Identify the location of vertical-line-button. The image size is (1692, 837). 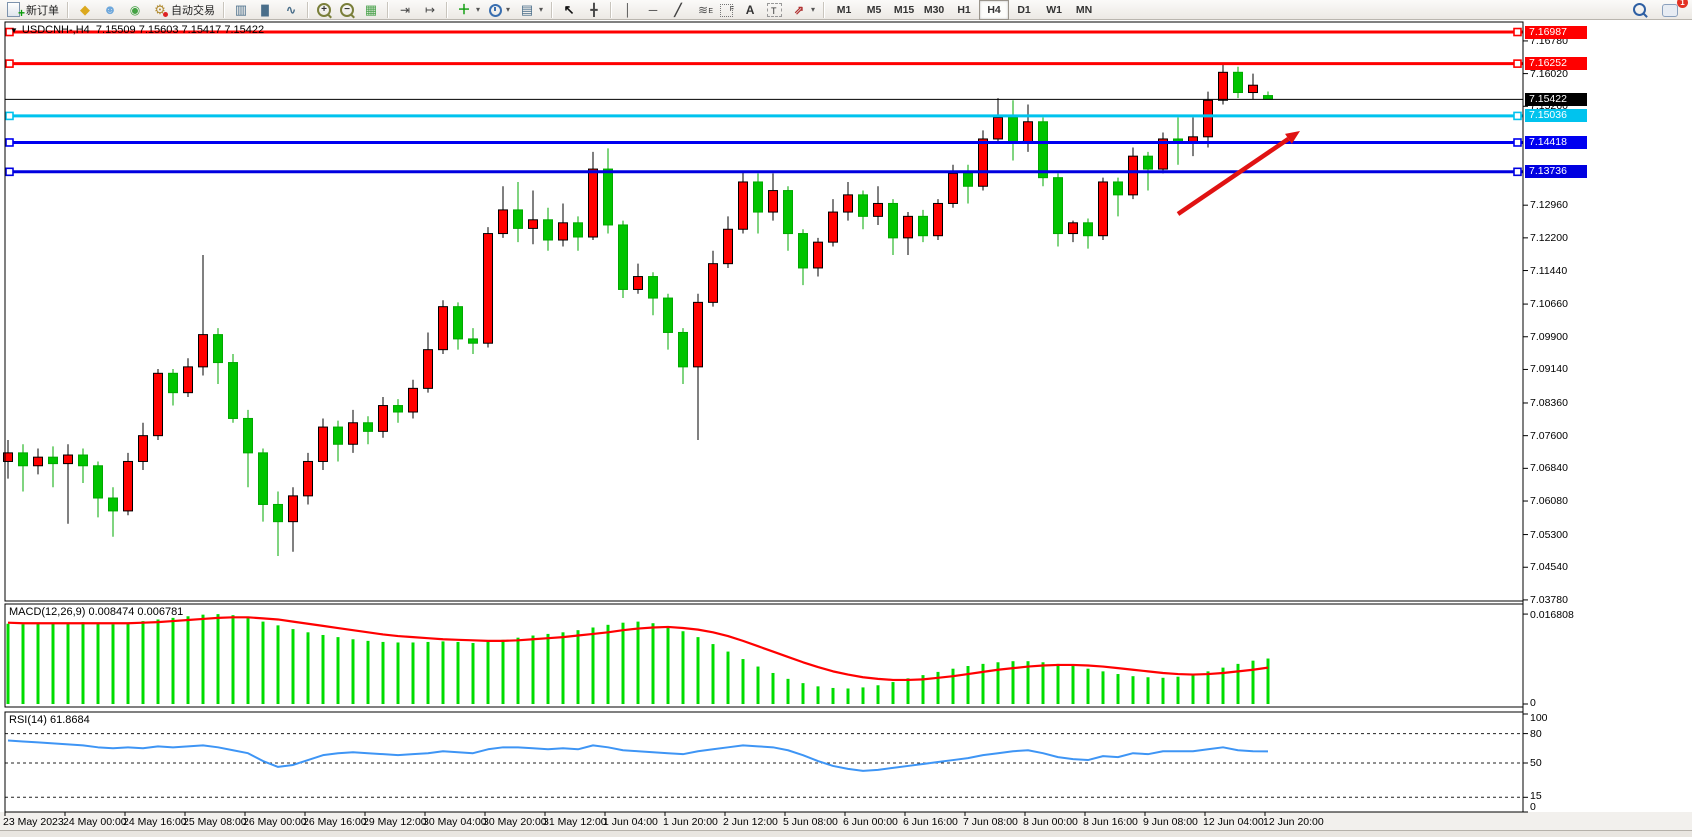
(628, 10).